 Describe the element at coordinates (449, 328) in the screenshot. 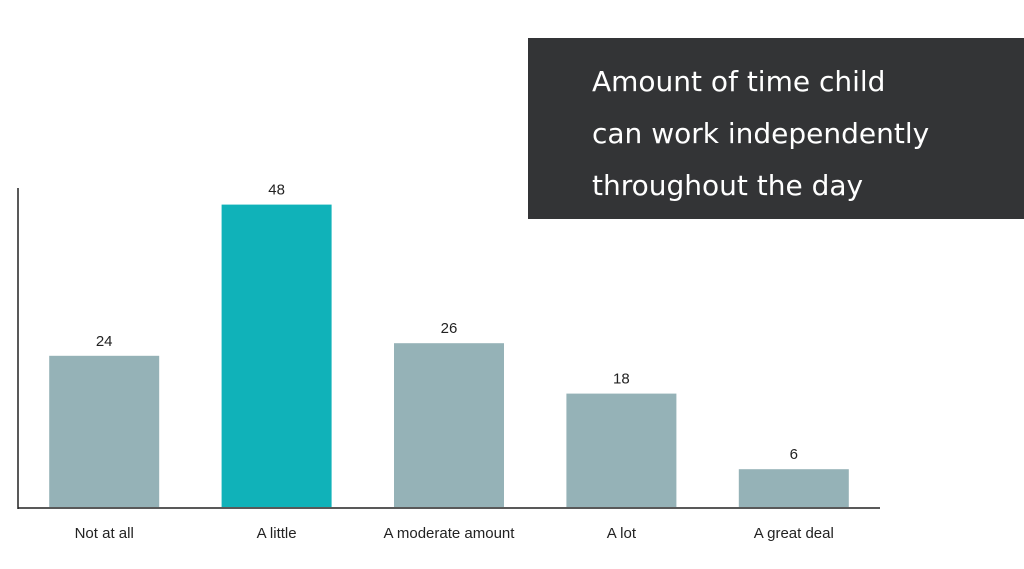

I see `data-label: 26` at that location.